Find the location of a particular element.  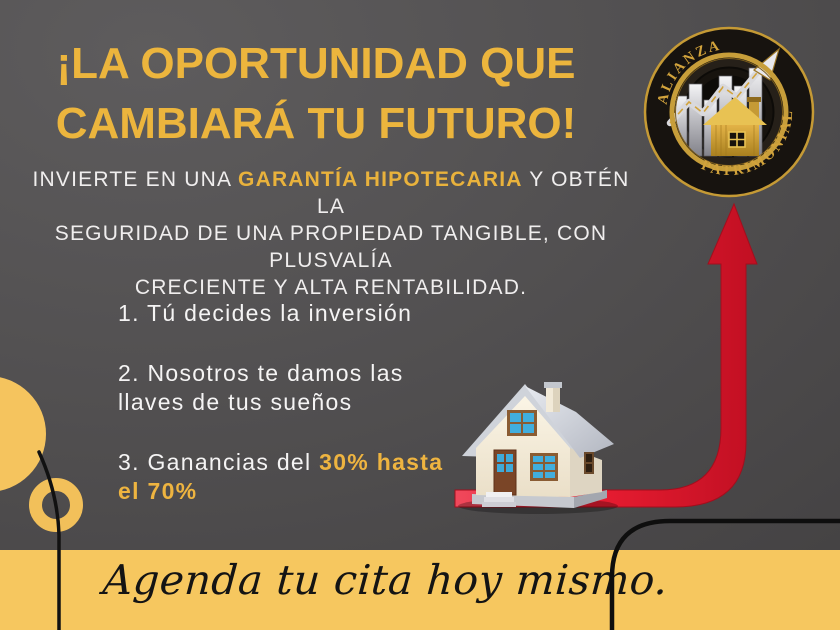

benefit-3-highlight: el 70% is located at coordinates (158, 491).